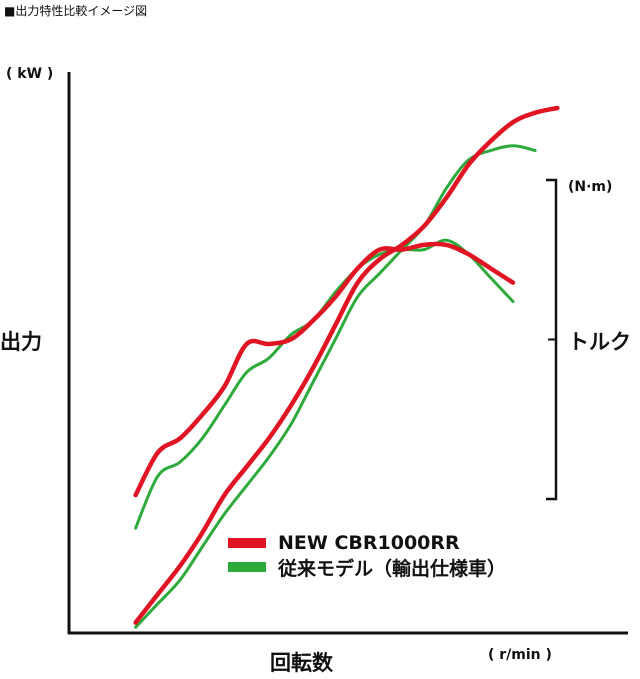  I want to click on power-unit-label: ( kW ), so click(30, 74).